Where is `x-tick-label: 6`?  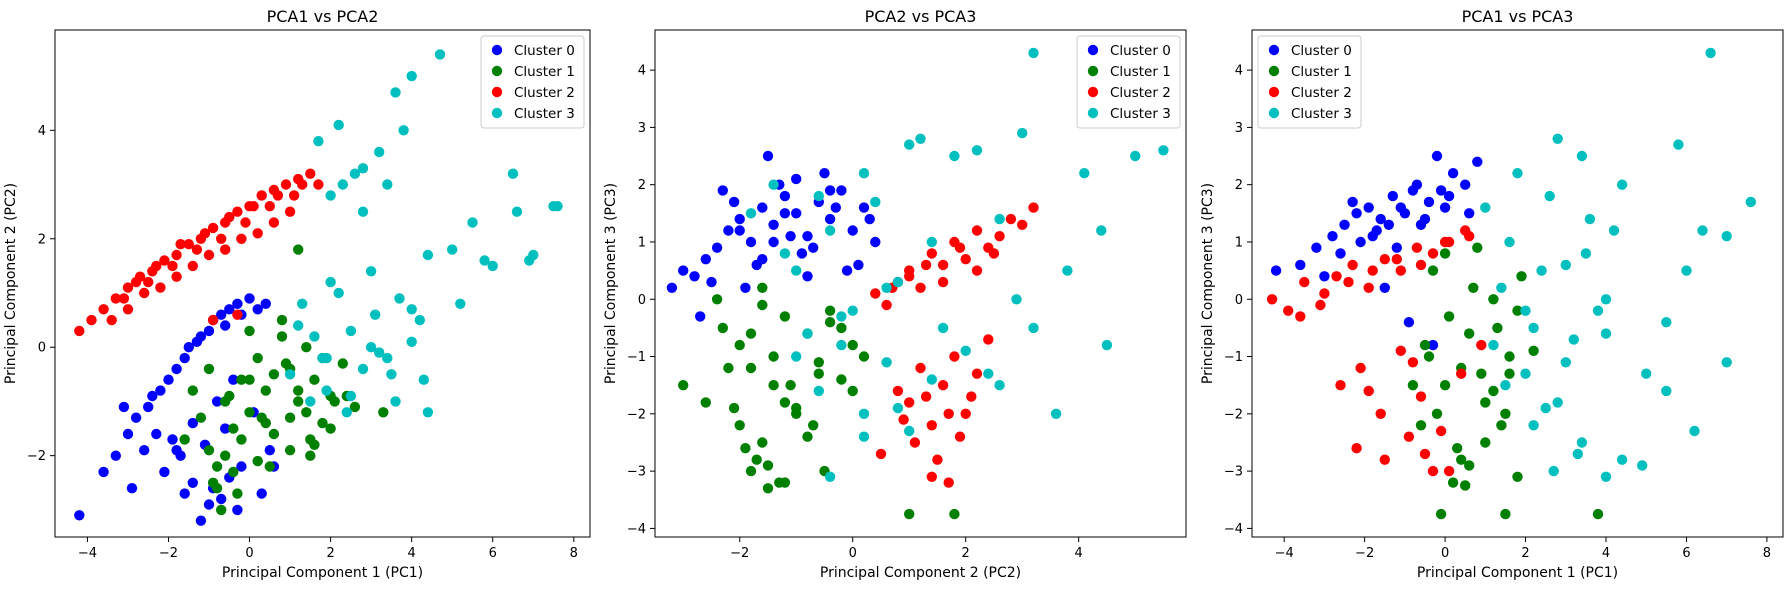
x-tick-label: 6 is located at coordinates (1686, 553).